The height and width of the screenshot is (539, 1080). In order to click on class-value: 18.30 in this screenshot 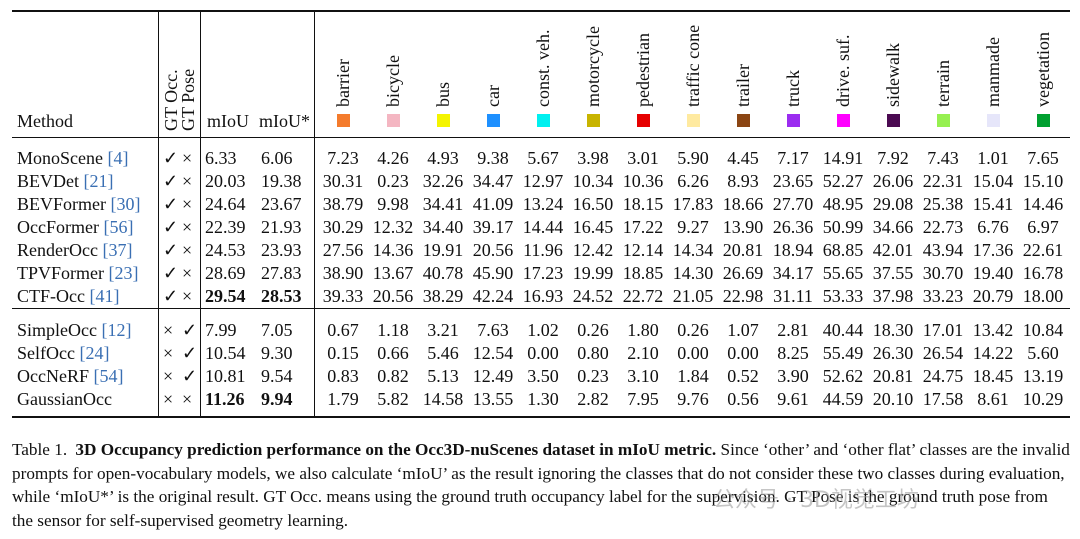, I will do `click(893, 330)`.